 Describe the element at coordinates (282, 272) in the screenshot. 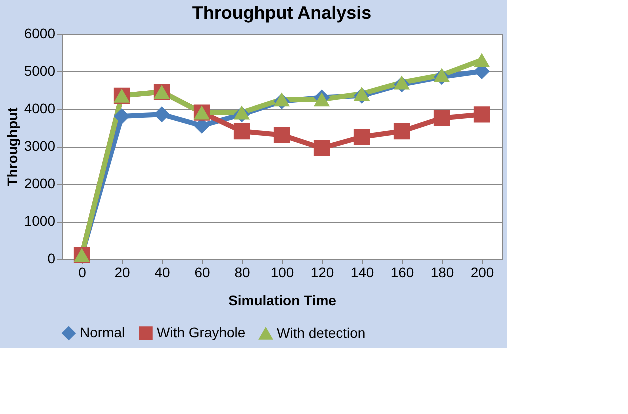

I see `x-tick-label: 100` at that location.